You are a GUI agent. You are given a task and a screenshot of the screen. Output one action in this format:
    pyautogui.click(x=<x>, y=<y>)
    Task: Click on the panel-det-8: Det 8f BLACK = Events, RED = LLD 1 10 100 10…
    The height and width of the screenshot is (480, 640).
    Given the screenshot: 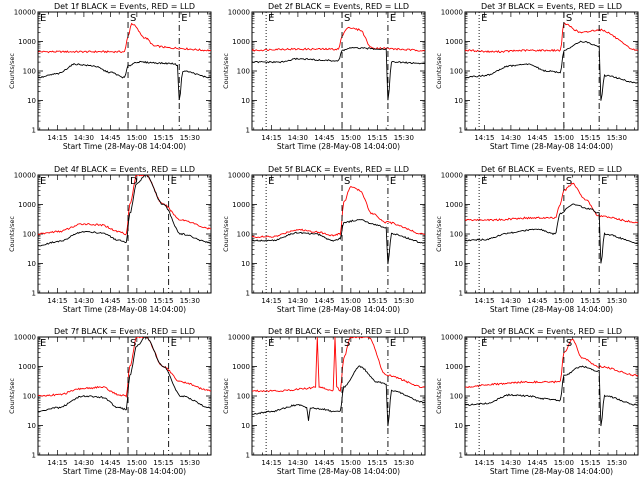 What is the action you would take?
    pyautogui.click(x=324, y=401)
    